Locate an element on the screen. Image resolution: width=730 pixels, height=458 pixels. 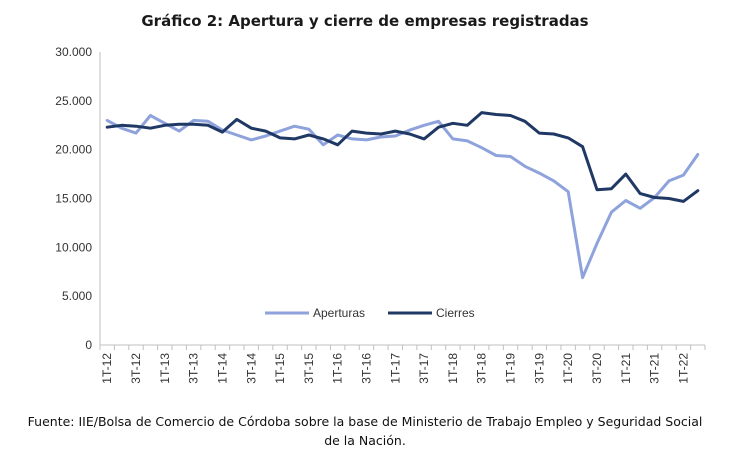
x-tick-label: 1T-15 is located at coordinates (280, 368).